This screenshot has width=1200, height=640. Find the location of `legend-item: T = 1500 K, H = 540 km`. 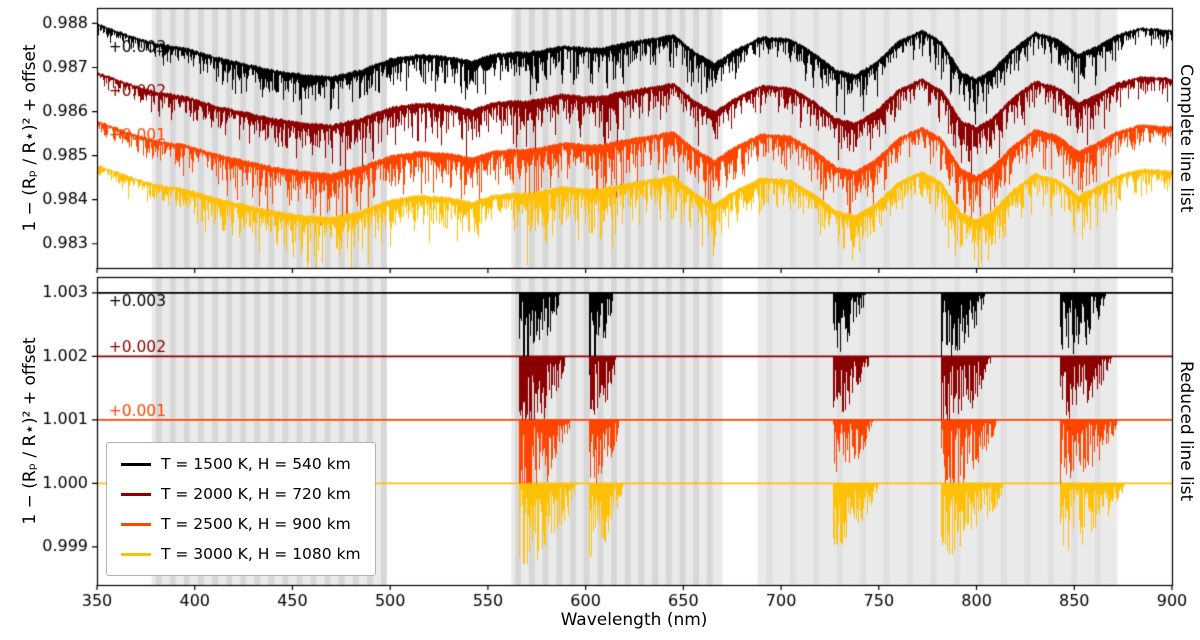

legend-item: T = 1500 K, H = 540 km is located at coordinates (241, 464).